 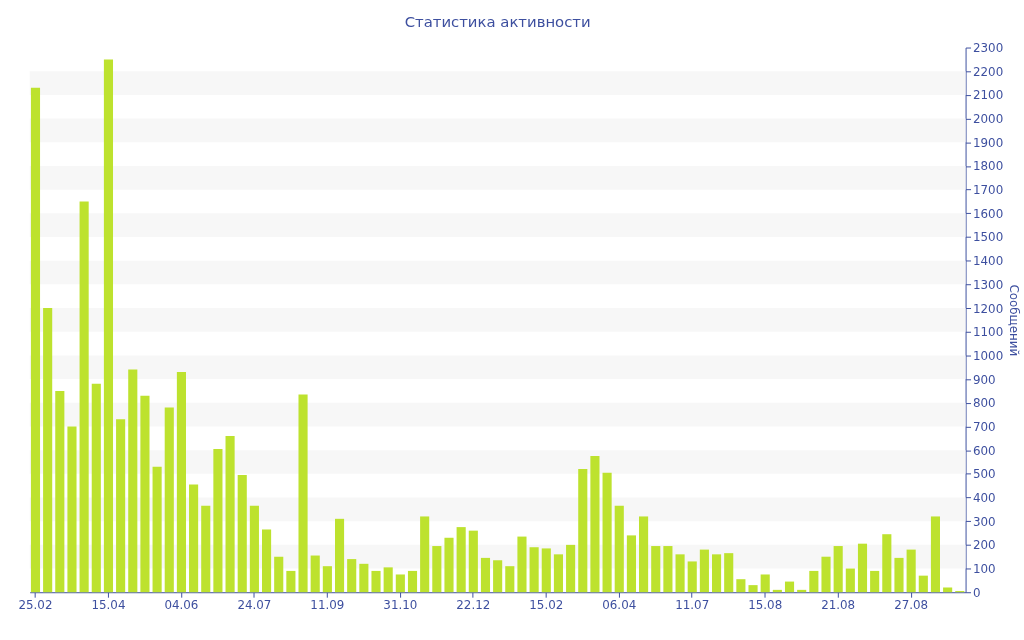 I want to click on y-tick-label: 200, so click(x=984, y=545).